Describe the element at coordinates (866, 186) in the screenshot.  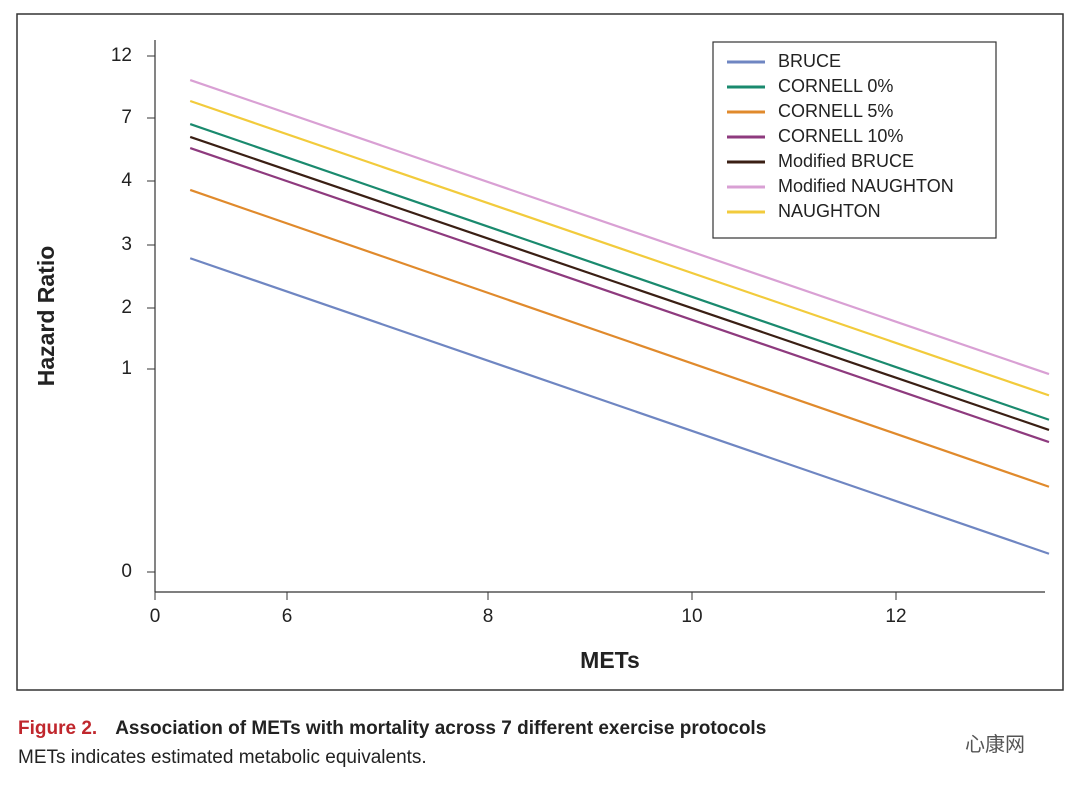
I see `legend-label: Modified NAUGHTON` at that location.